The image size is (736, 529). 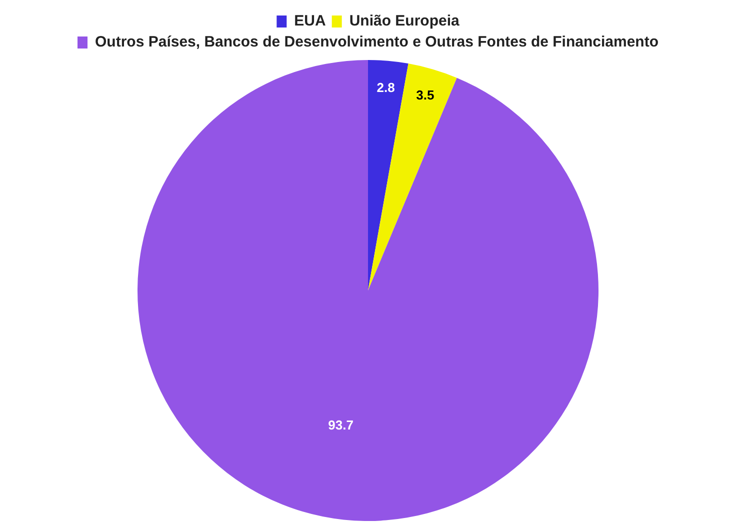 What do you see at coordinates (377, 42) in the screenshot?
I see `legend-label: Outros Países, Bancos de Desenvolvimento e Outras Fontes de Financiamento` at bounding box center [377, 42].